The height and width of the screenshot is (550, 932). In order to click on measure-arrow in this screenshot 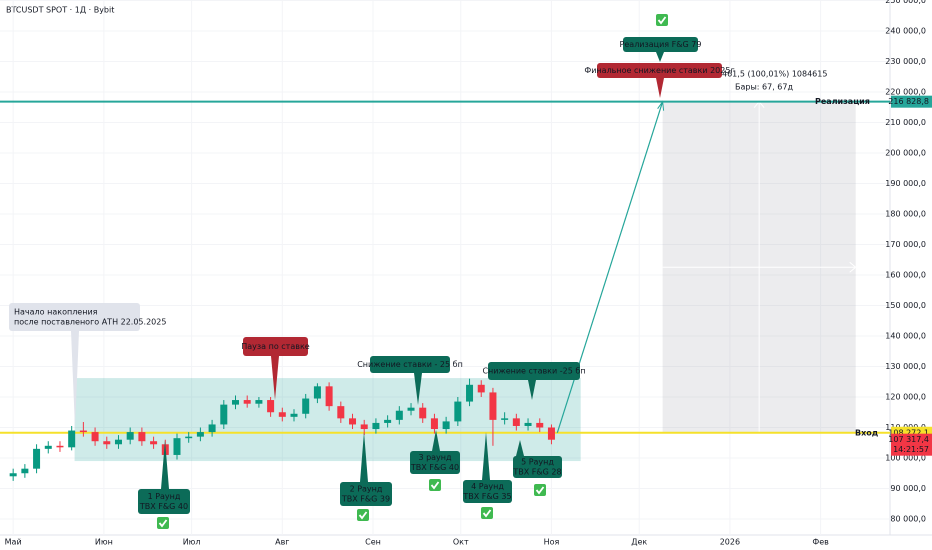, I will do `click(853, 267)`.